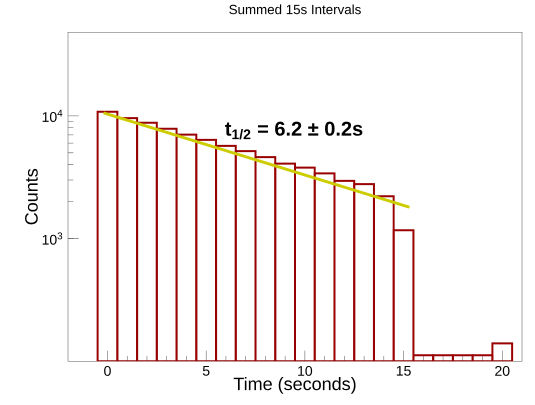 This screenshot has width=535, height=405. What do you see at coordinates (305, 371) in the screenshot?
I see `x-tick-label: 10` at bounding box center [305, 371].